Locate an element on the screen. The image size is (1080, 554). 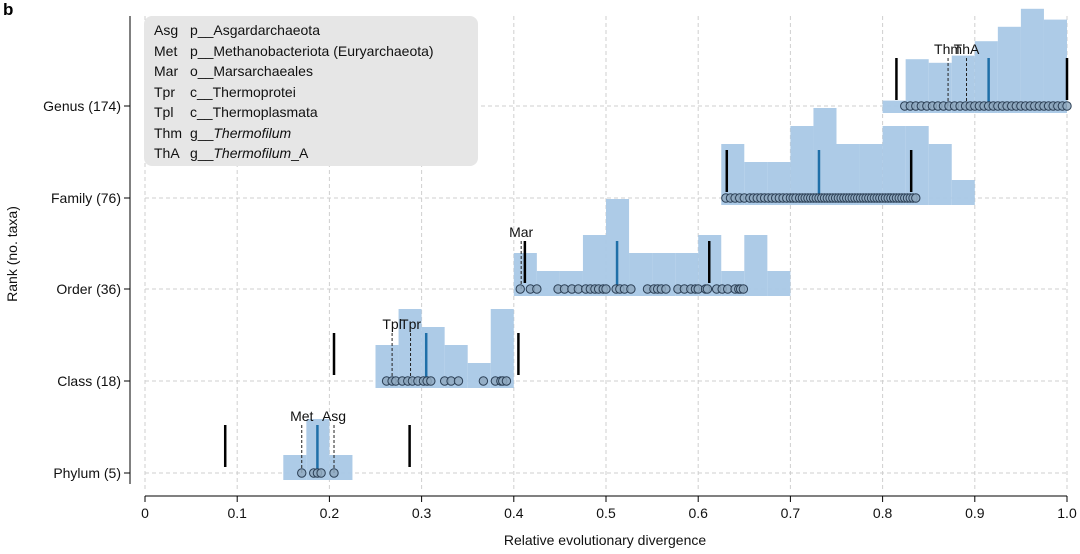
annotation-label: Asg is located at coordinates (334, 416).